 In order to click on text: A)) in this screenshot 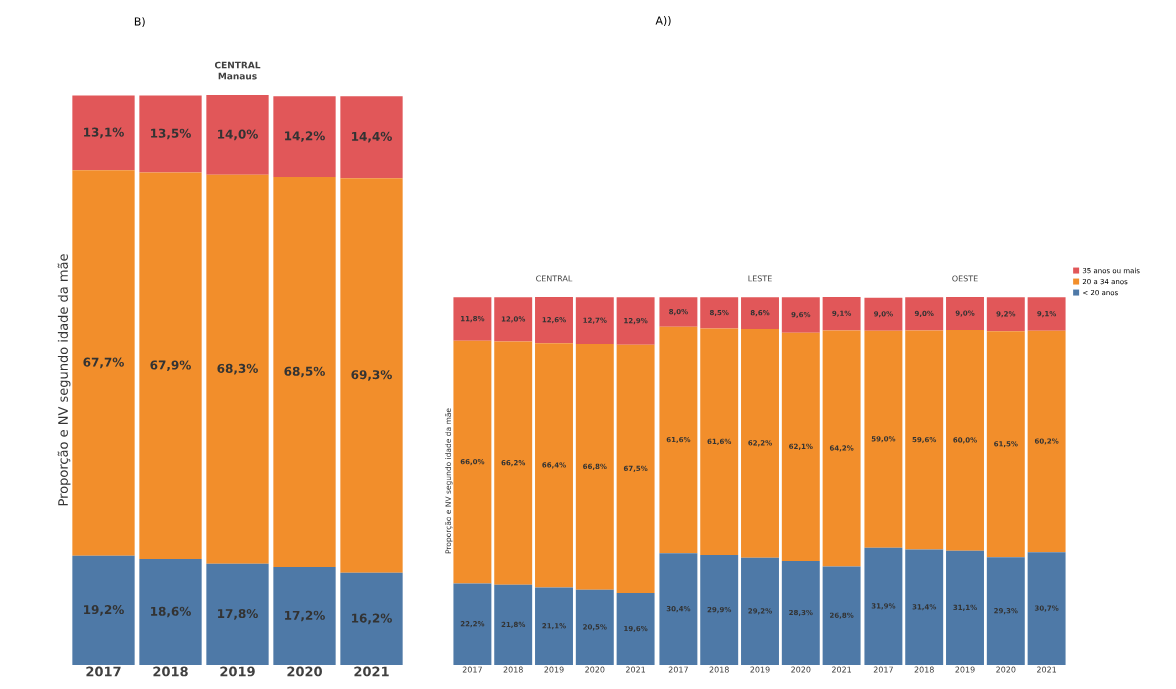, I will do `click(663, 21)`.